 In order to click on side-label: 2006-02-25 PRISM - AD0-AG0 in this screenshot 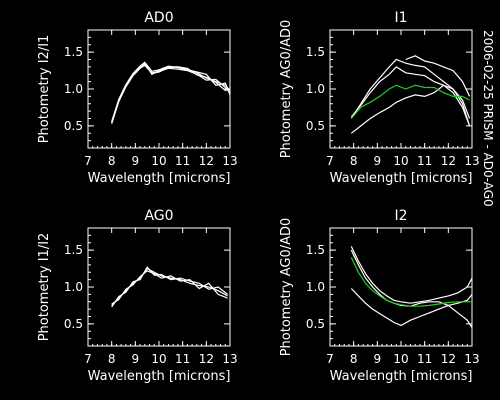, I will do `click(488, 118)`.